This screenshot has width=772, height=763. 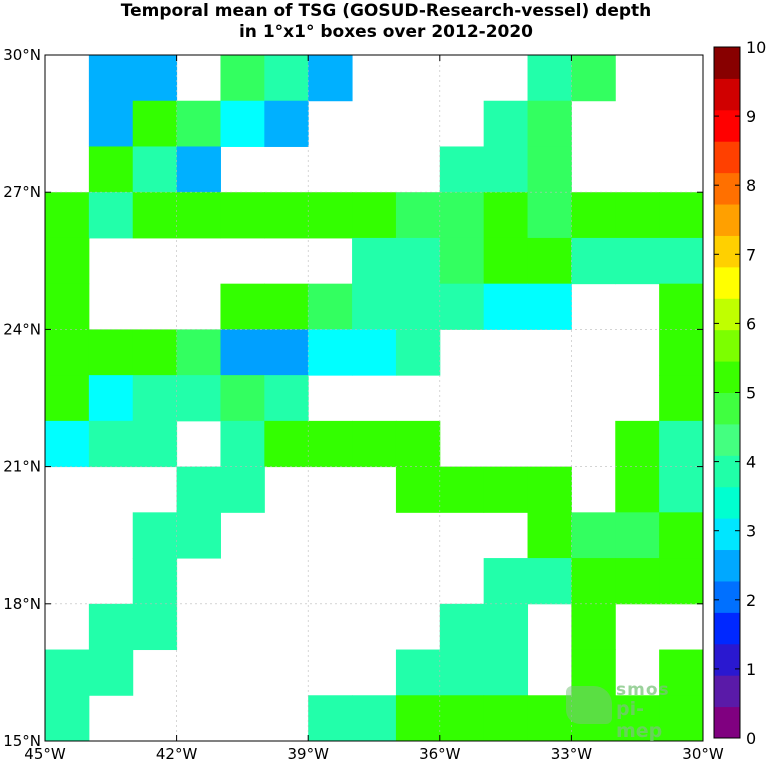 What do you see at coordinates (756, 47) in the screenshot?
I see `colorbar-tick-label: 10` at bounding box center [756, 47].